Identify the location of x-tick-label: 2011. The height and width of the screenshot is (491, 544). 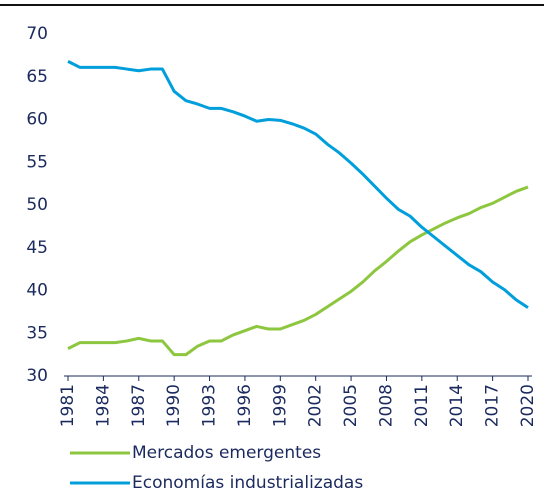
(422, 405).